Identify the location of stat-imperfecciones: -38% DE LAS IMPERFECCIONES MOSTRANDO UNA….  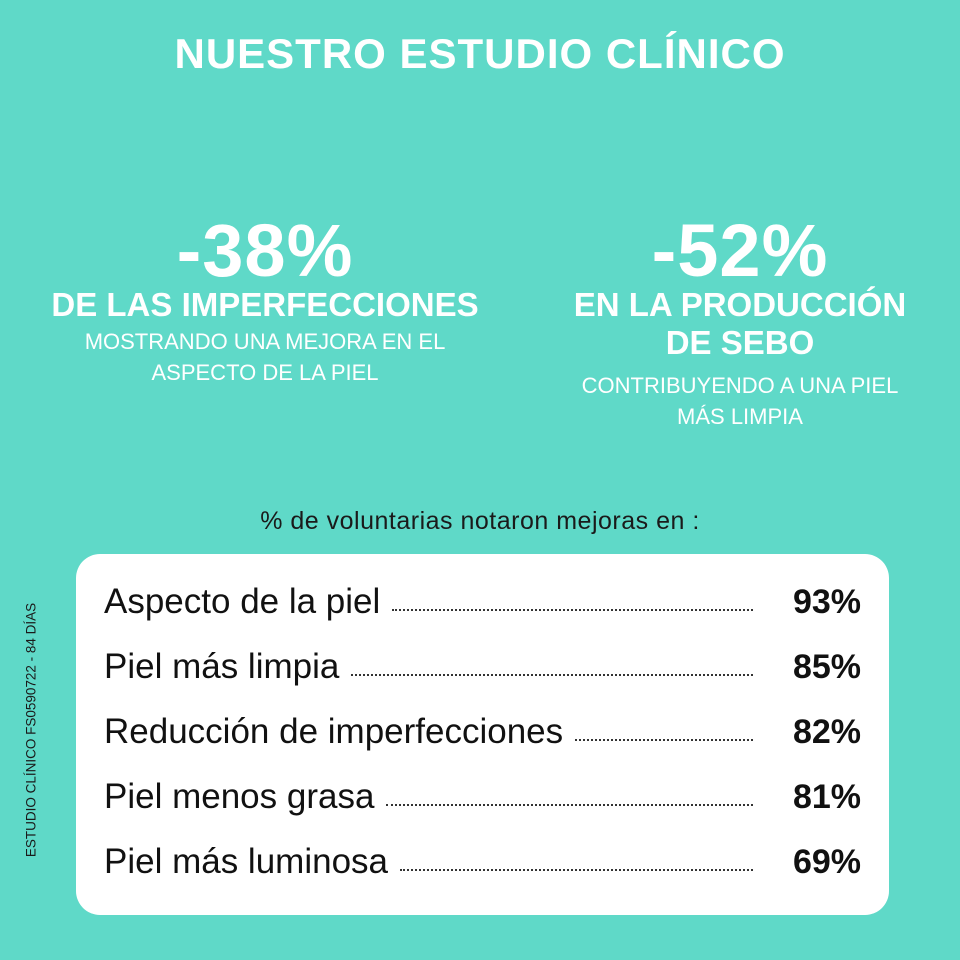
(265, 300).